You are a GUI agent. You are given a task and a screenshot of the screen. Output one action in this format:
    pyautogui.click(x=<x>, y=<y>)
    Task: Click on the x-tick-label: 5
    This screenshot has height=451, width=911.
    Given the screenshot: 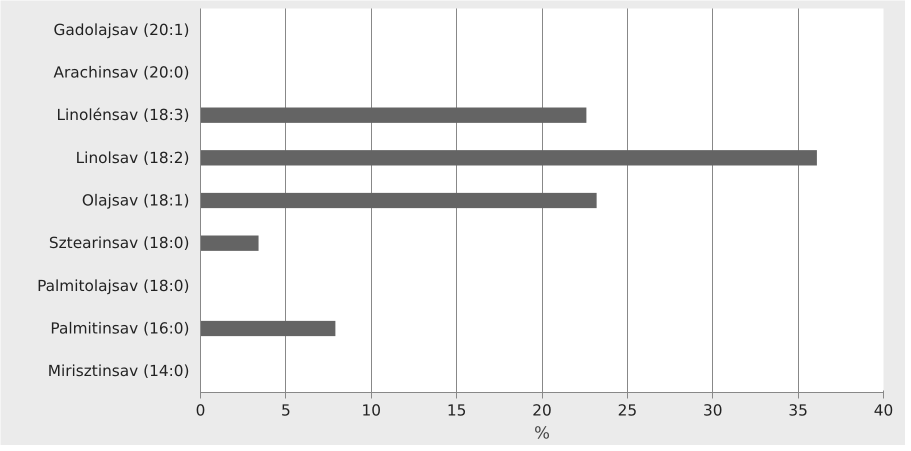 What is the action you would take?
    pyautogui.click(x=286, y=411)
    